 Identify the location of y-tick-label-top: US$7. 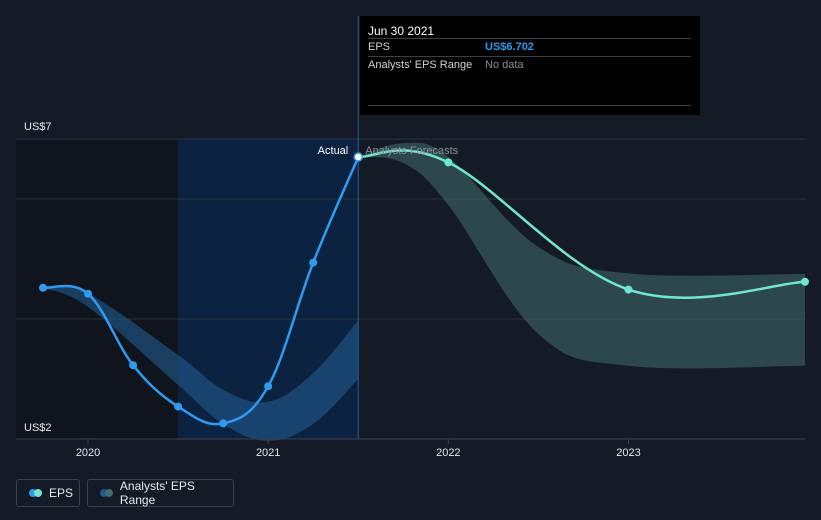
(38, 127).